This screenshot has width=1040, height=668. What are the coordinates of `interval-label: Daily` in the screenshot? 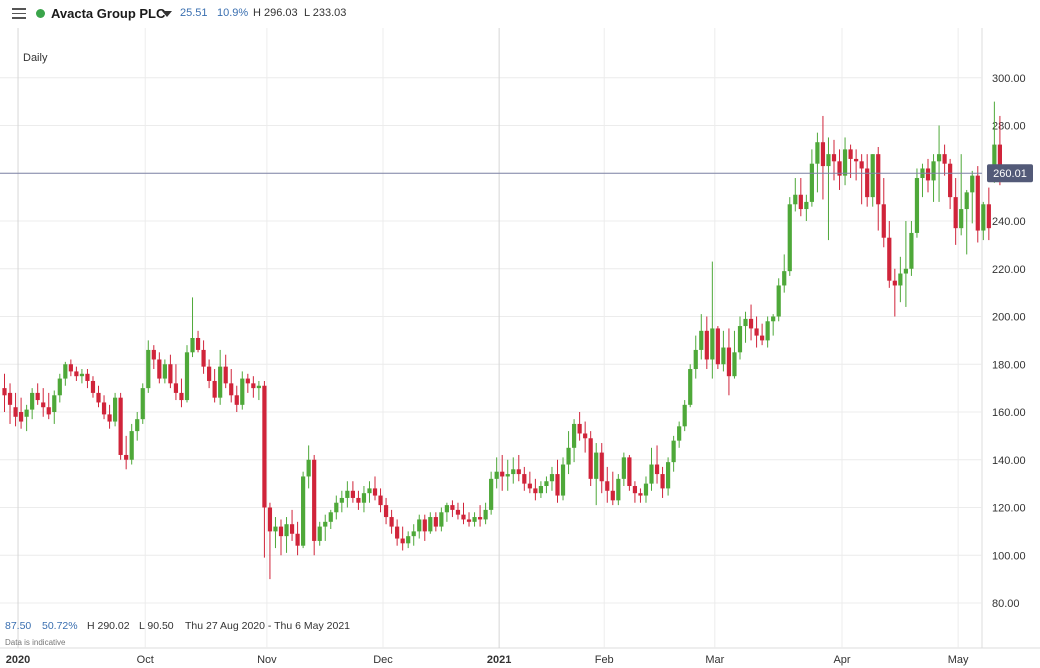 It's located at (35, 58).